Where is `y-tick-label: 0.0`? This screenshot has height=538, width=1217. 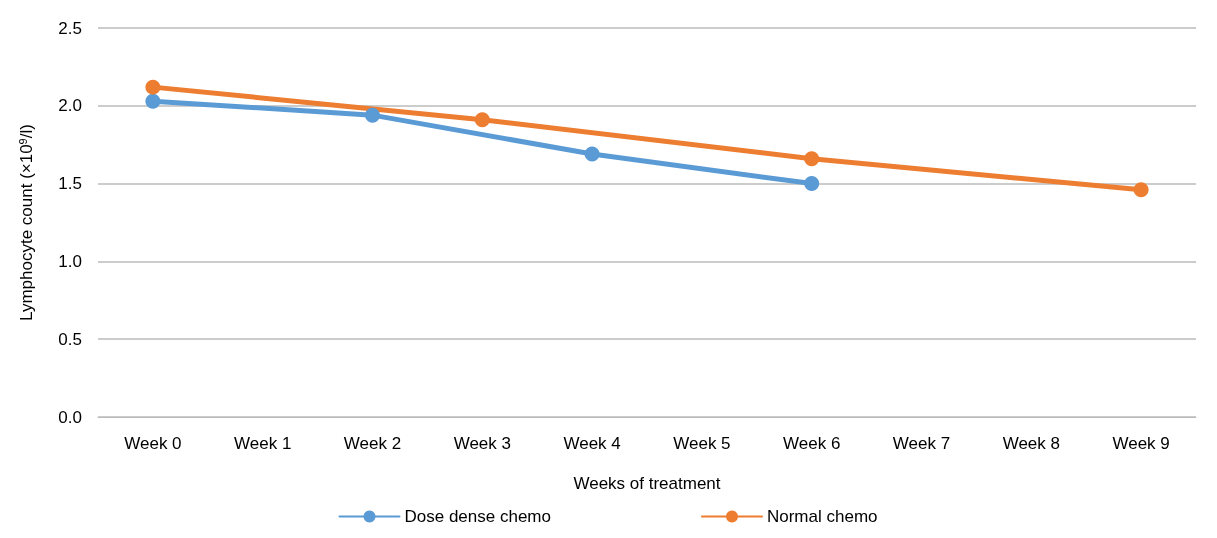
y-tick-label: 0.0 is located at coordinates (70, 417).